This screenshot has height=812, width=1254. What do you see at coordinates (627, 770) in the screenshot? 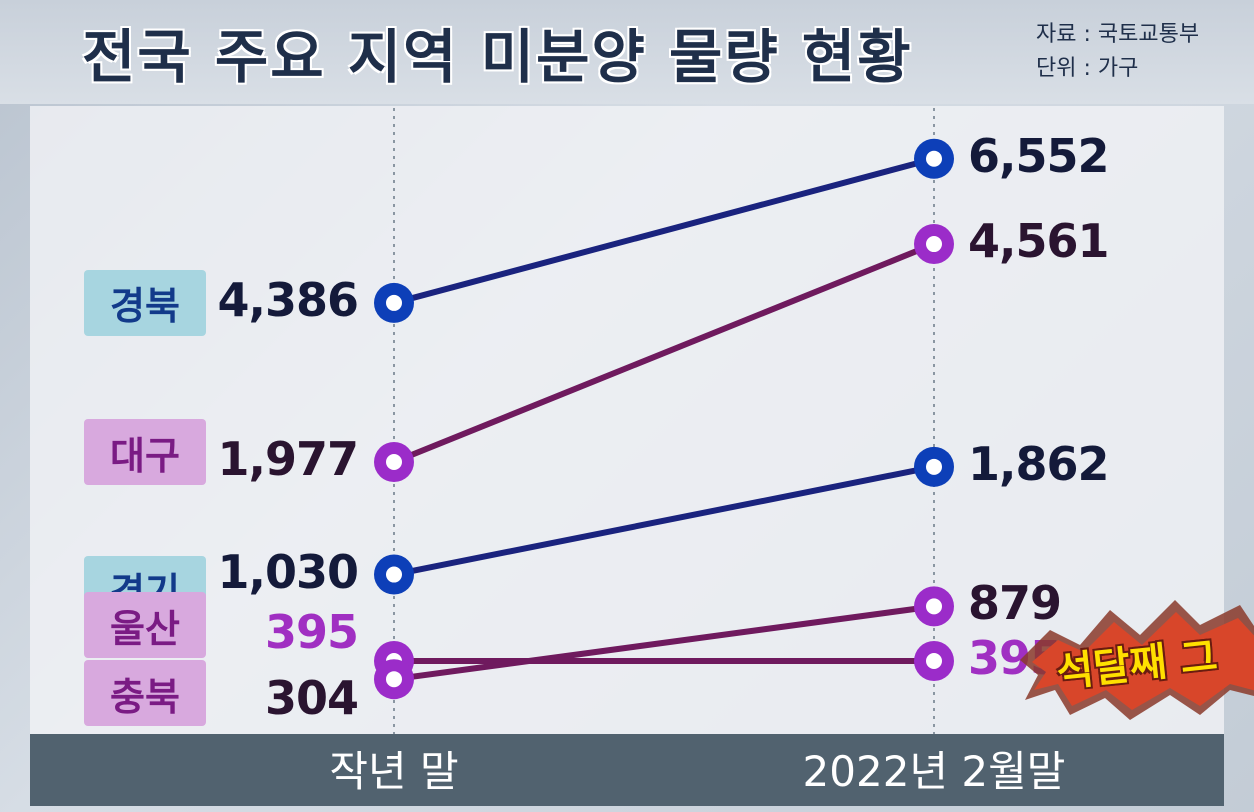
I see `x-axis-bar` at bounding box center [627, 770].